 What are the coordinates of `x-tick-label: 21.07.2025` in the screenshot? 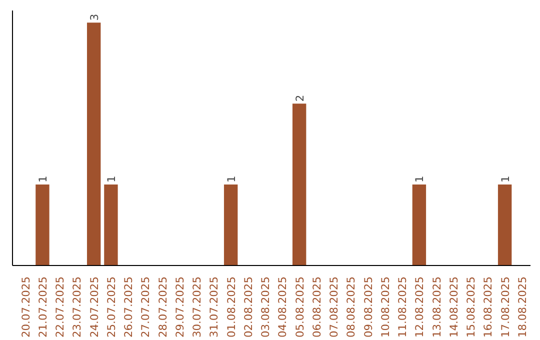 It's located at (43, 307).